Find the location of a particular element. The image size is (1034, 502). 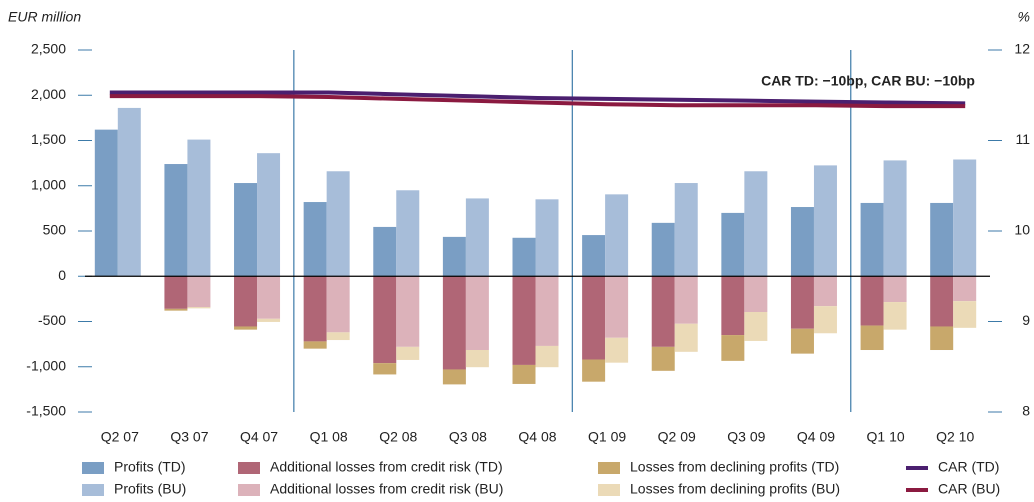

legend-label: Losses from declining profits (TD) is located at coordinates (734, 467).